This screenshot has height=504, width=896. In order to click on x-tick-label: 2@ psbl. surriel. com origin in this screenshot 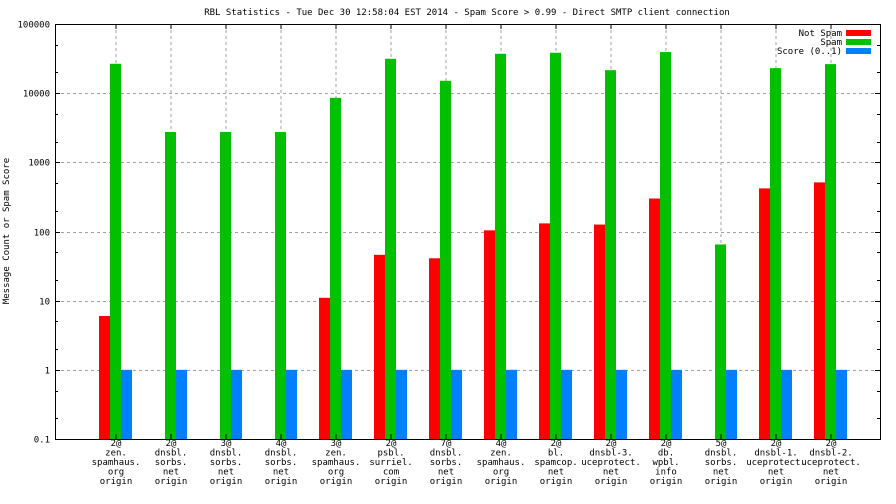, I will do `click(390, 463)`.